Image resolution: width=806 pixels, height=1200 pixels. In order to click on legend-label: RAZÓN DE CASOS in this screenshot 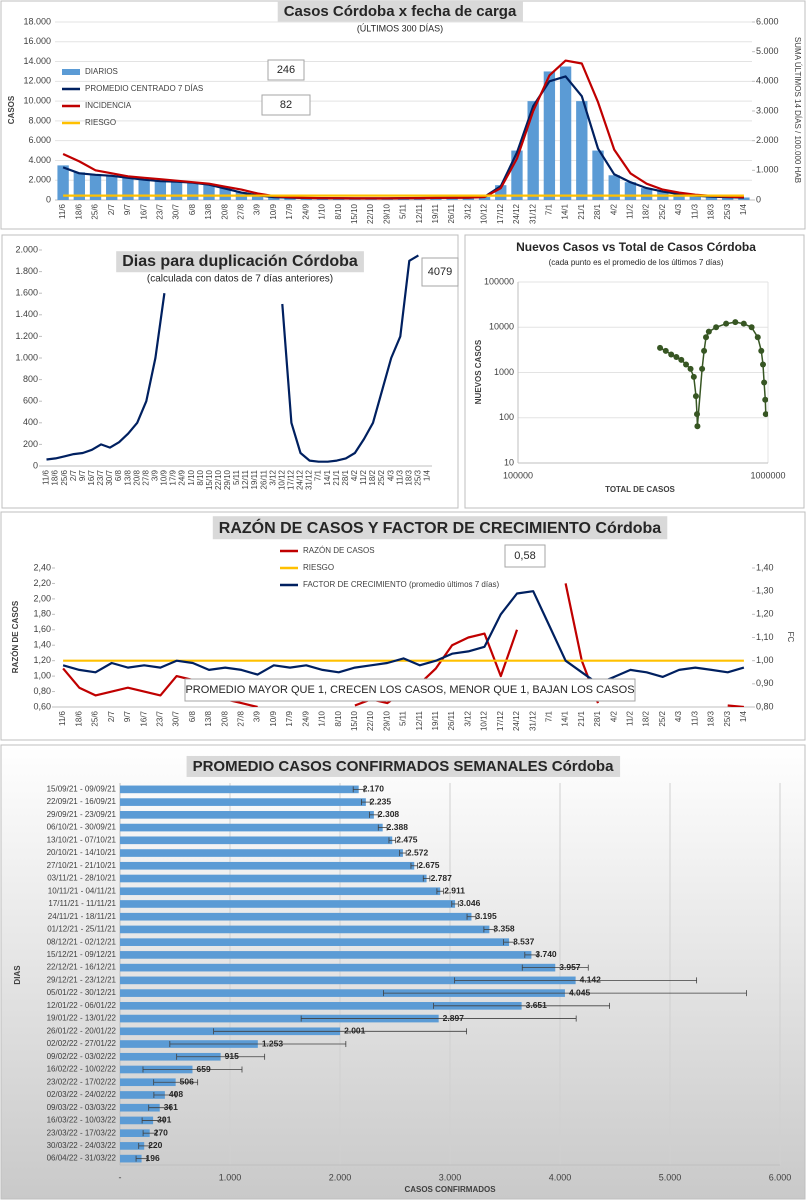, I will do `click(339, 550)`.